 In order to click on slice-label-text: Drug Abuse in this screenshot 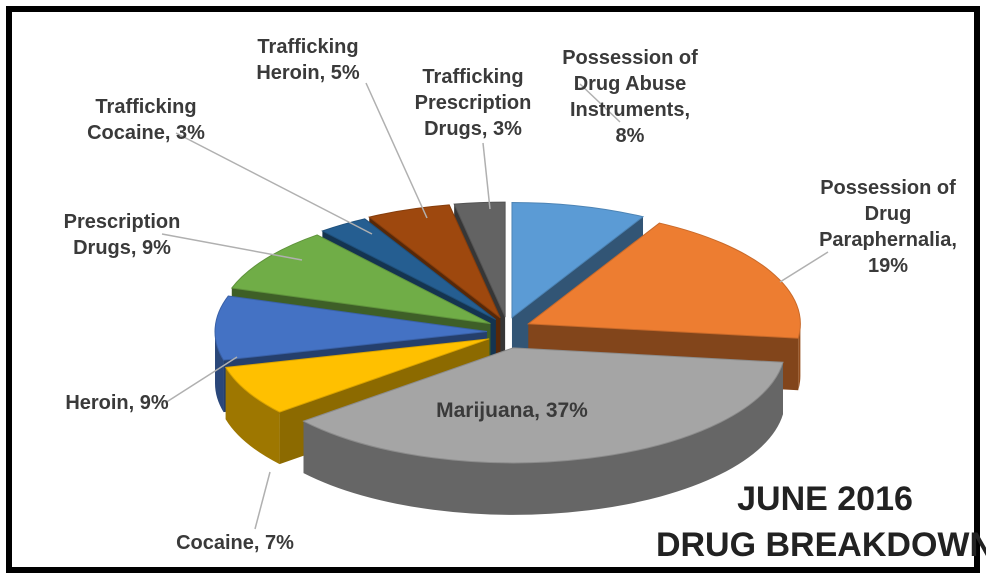, I will do `click(630, 84)`.